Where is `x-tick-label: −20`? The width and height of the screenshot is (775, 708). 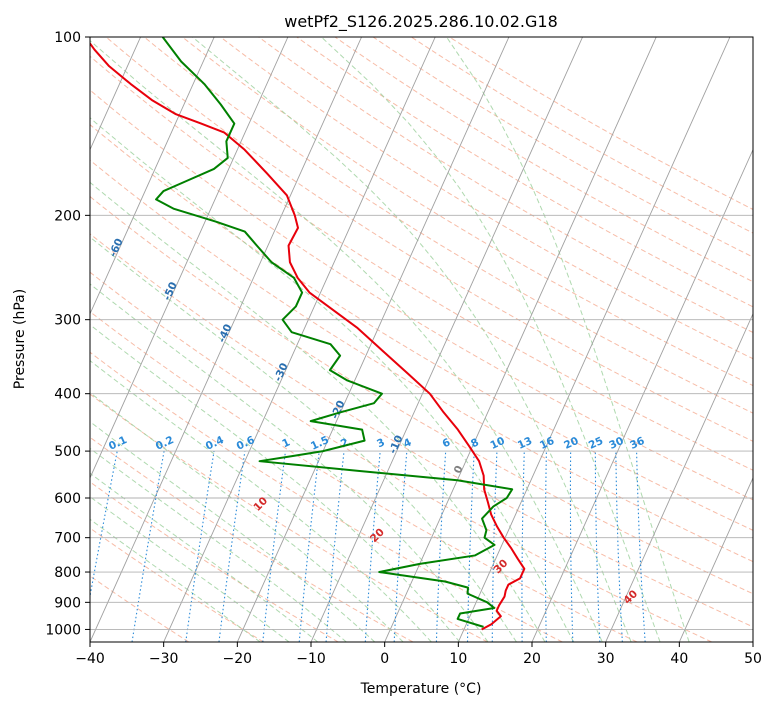 x-tick-label: −20 is located at coordinates (238, 659).